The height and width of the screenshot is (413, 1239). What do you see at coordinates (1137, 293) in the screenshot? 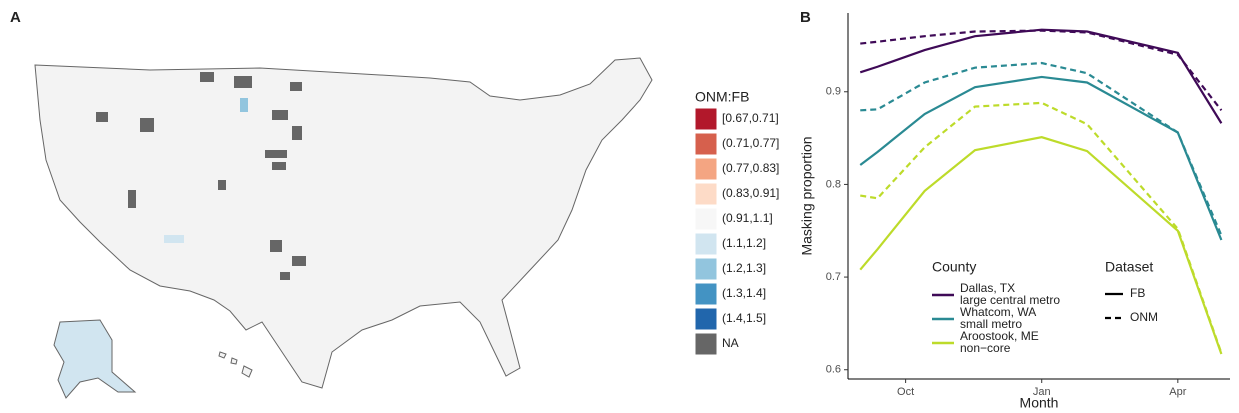
I see `legend-label: FB` at bounding box center [1137, 293].